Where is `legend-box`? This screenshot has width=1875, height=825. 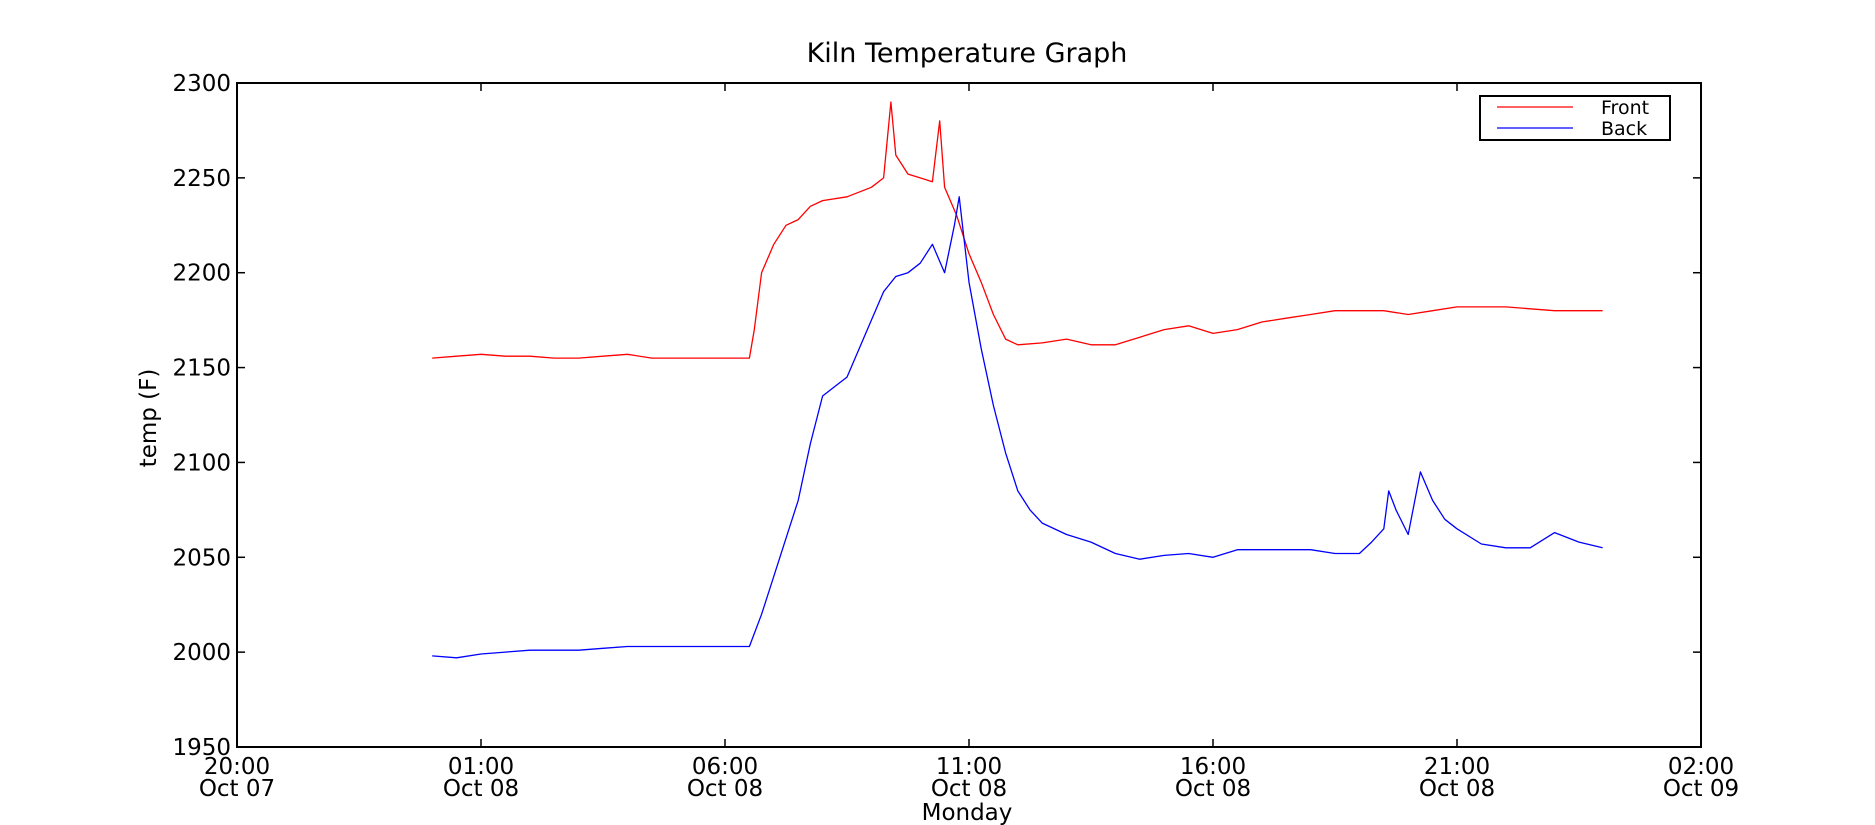 legend-box is located at coordinates (1575, 118).